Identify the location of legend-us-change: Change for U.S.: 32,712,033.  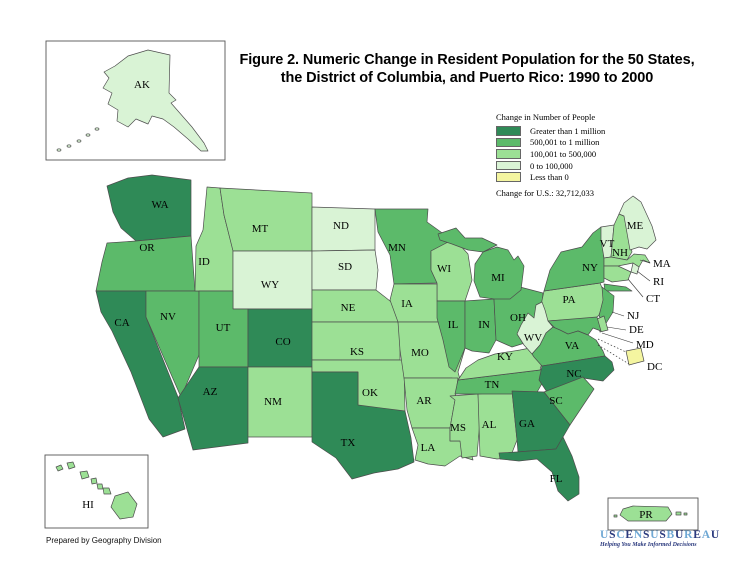
(545, 192).